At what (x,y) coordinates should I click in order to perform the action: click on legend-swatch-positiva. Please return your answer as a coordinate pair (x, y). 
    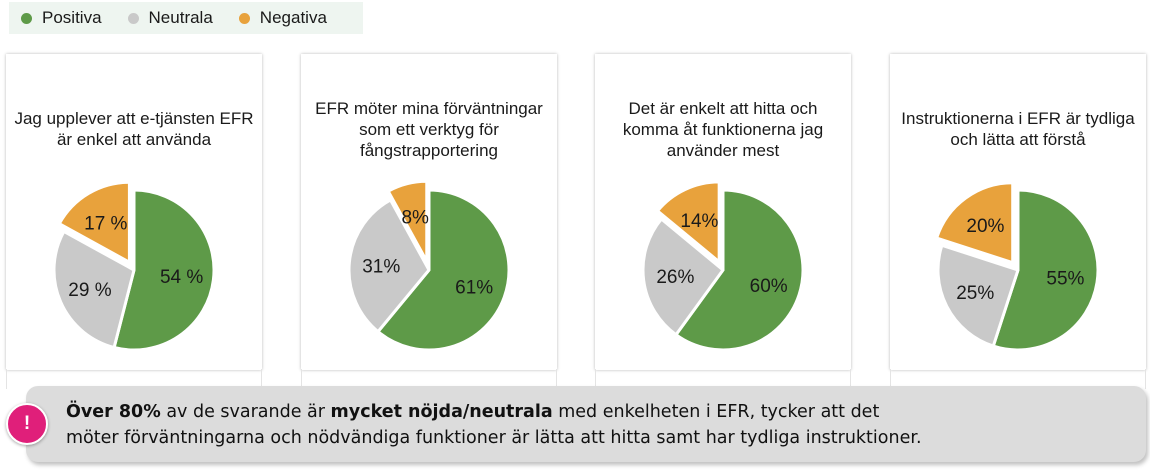
    Looking at the image, I should click on (26, 18).